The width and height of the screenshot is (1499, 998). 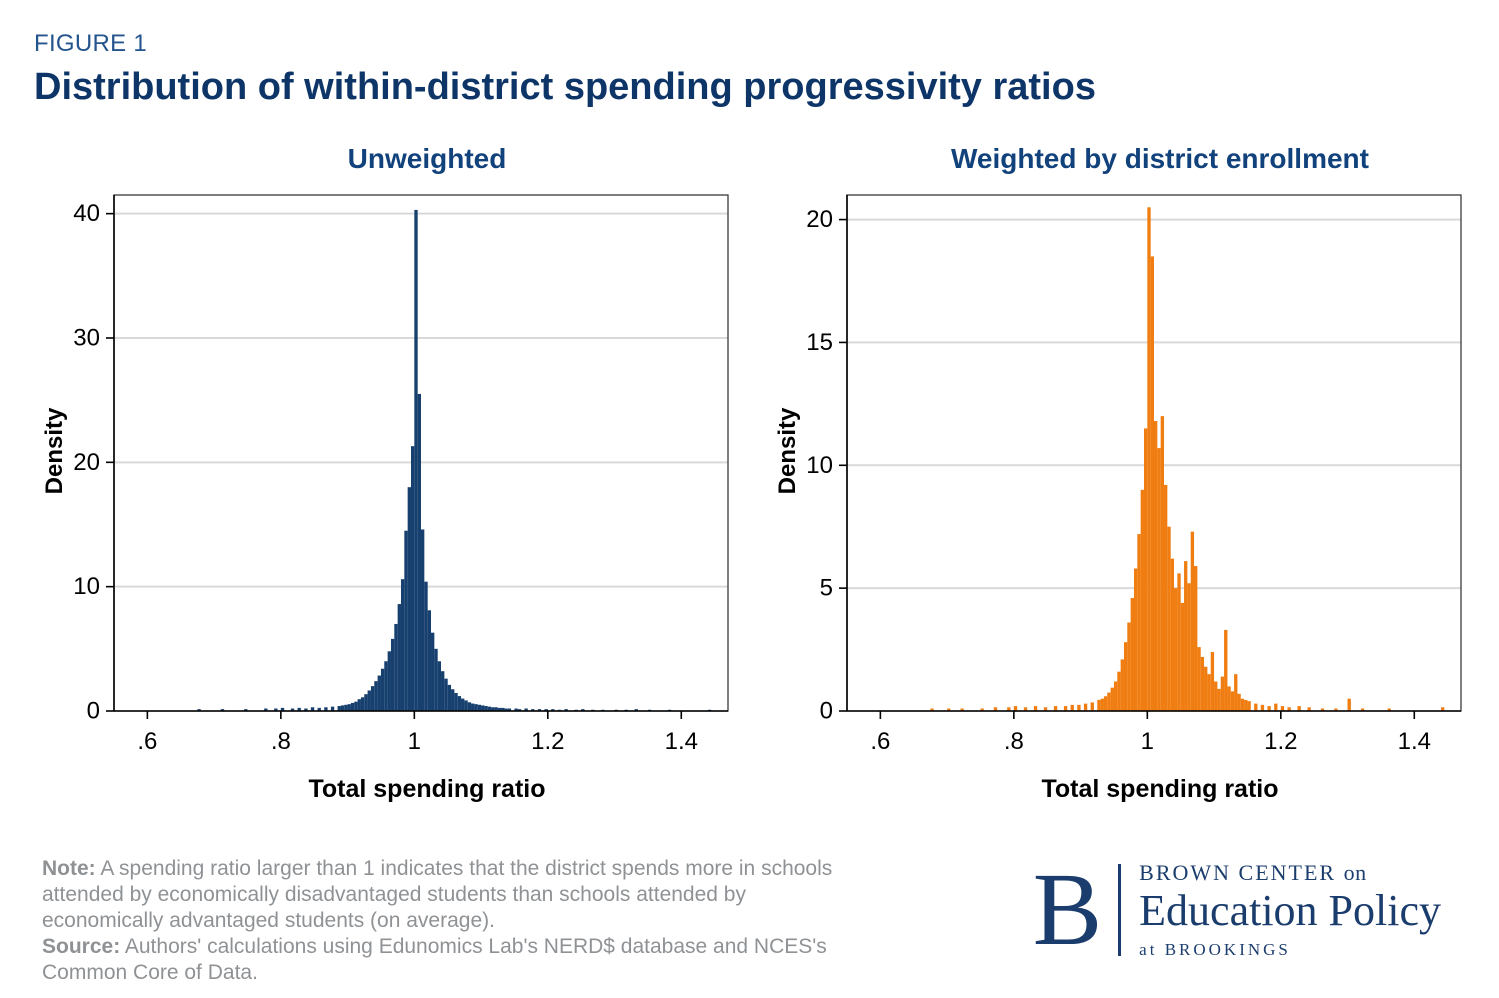 I want to click on panel-title-weighted: Weighted by district enrollment, so click(x=1160, y=158).